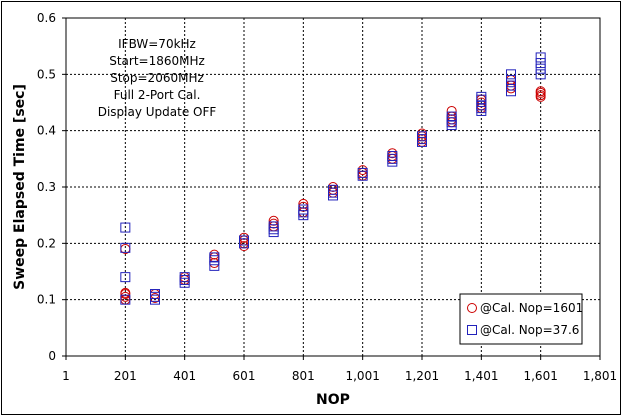 The image size is (624, 418). Describe the element at coordinates (600, 376) in the screenshot. I see `x-tick-label: 1,801` at that location.